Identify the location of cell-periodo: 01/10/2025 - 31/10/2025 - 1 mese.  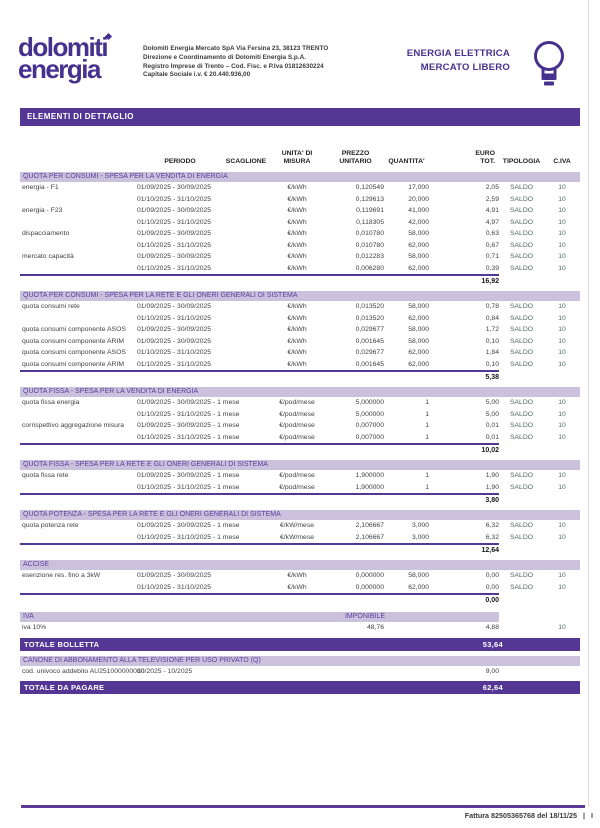
(188, 537).